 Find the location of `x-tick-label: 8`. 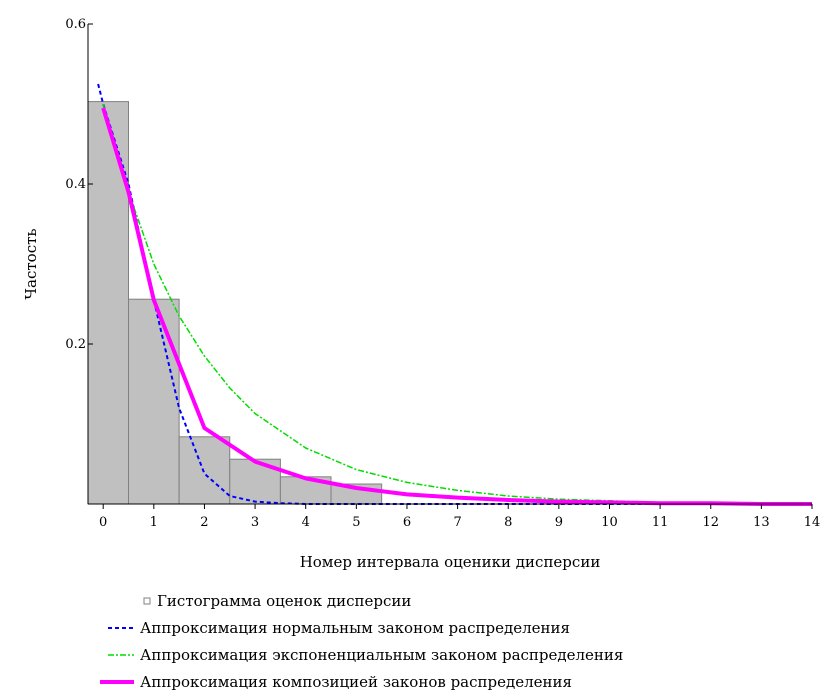

x-tick-label: 8 is located at coordinates (508, 522).